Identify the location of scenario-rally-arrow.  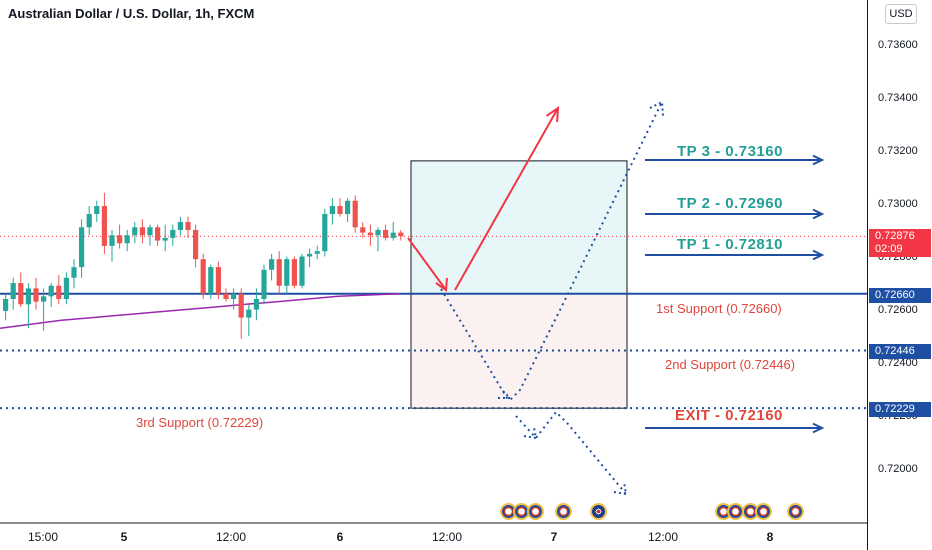
(506, 199).